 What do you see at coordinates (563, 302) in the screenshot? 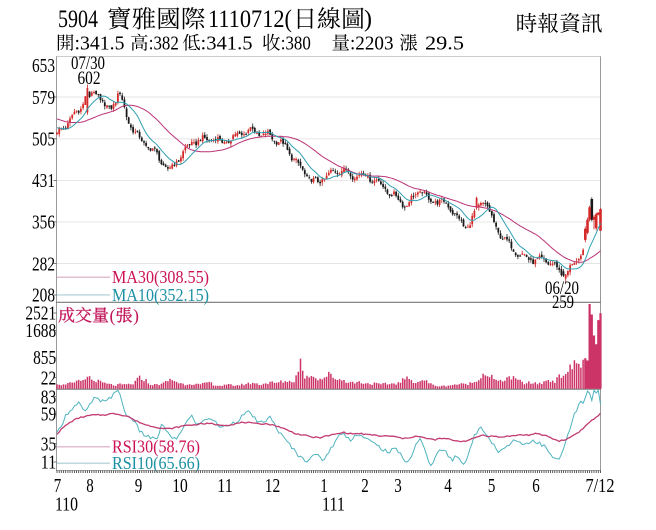
I see `svg-text: 259` at bounding box center [563, 302].